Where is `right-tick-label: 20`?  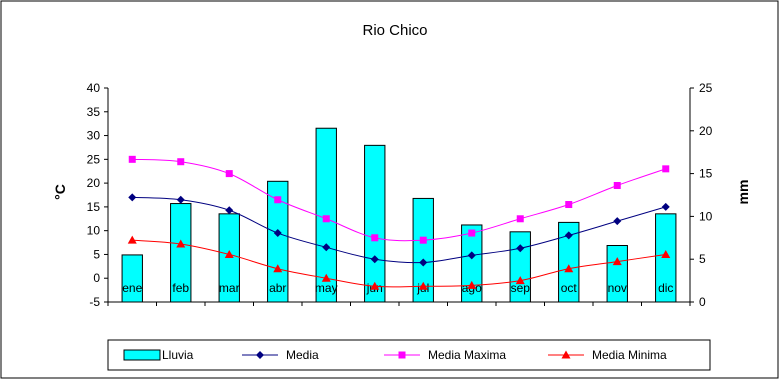
right-tick-label: 20 is located at coordinates (706, 131).